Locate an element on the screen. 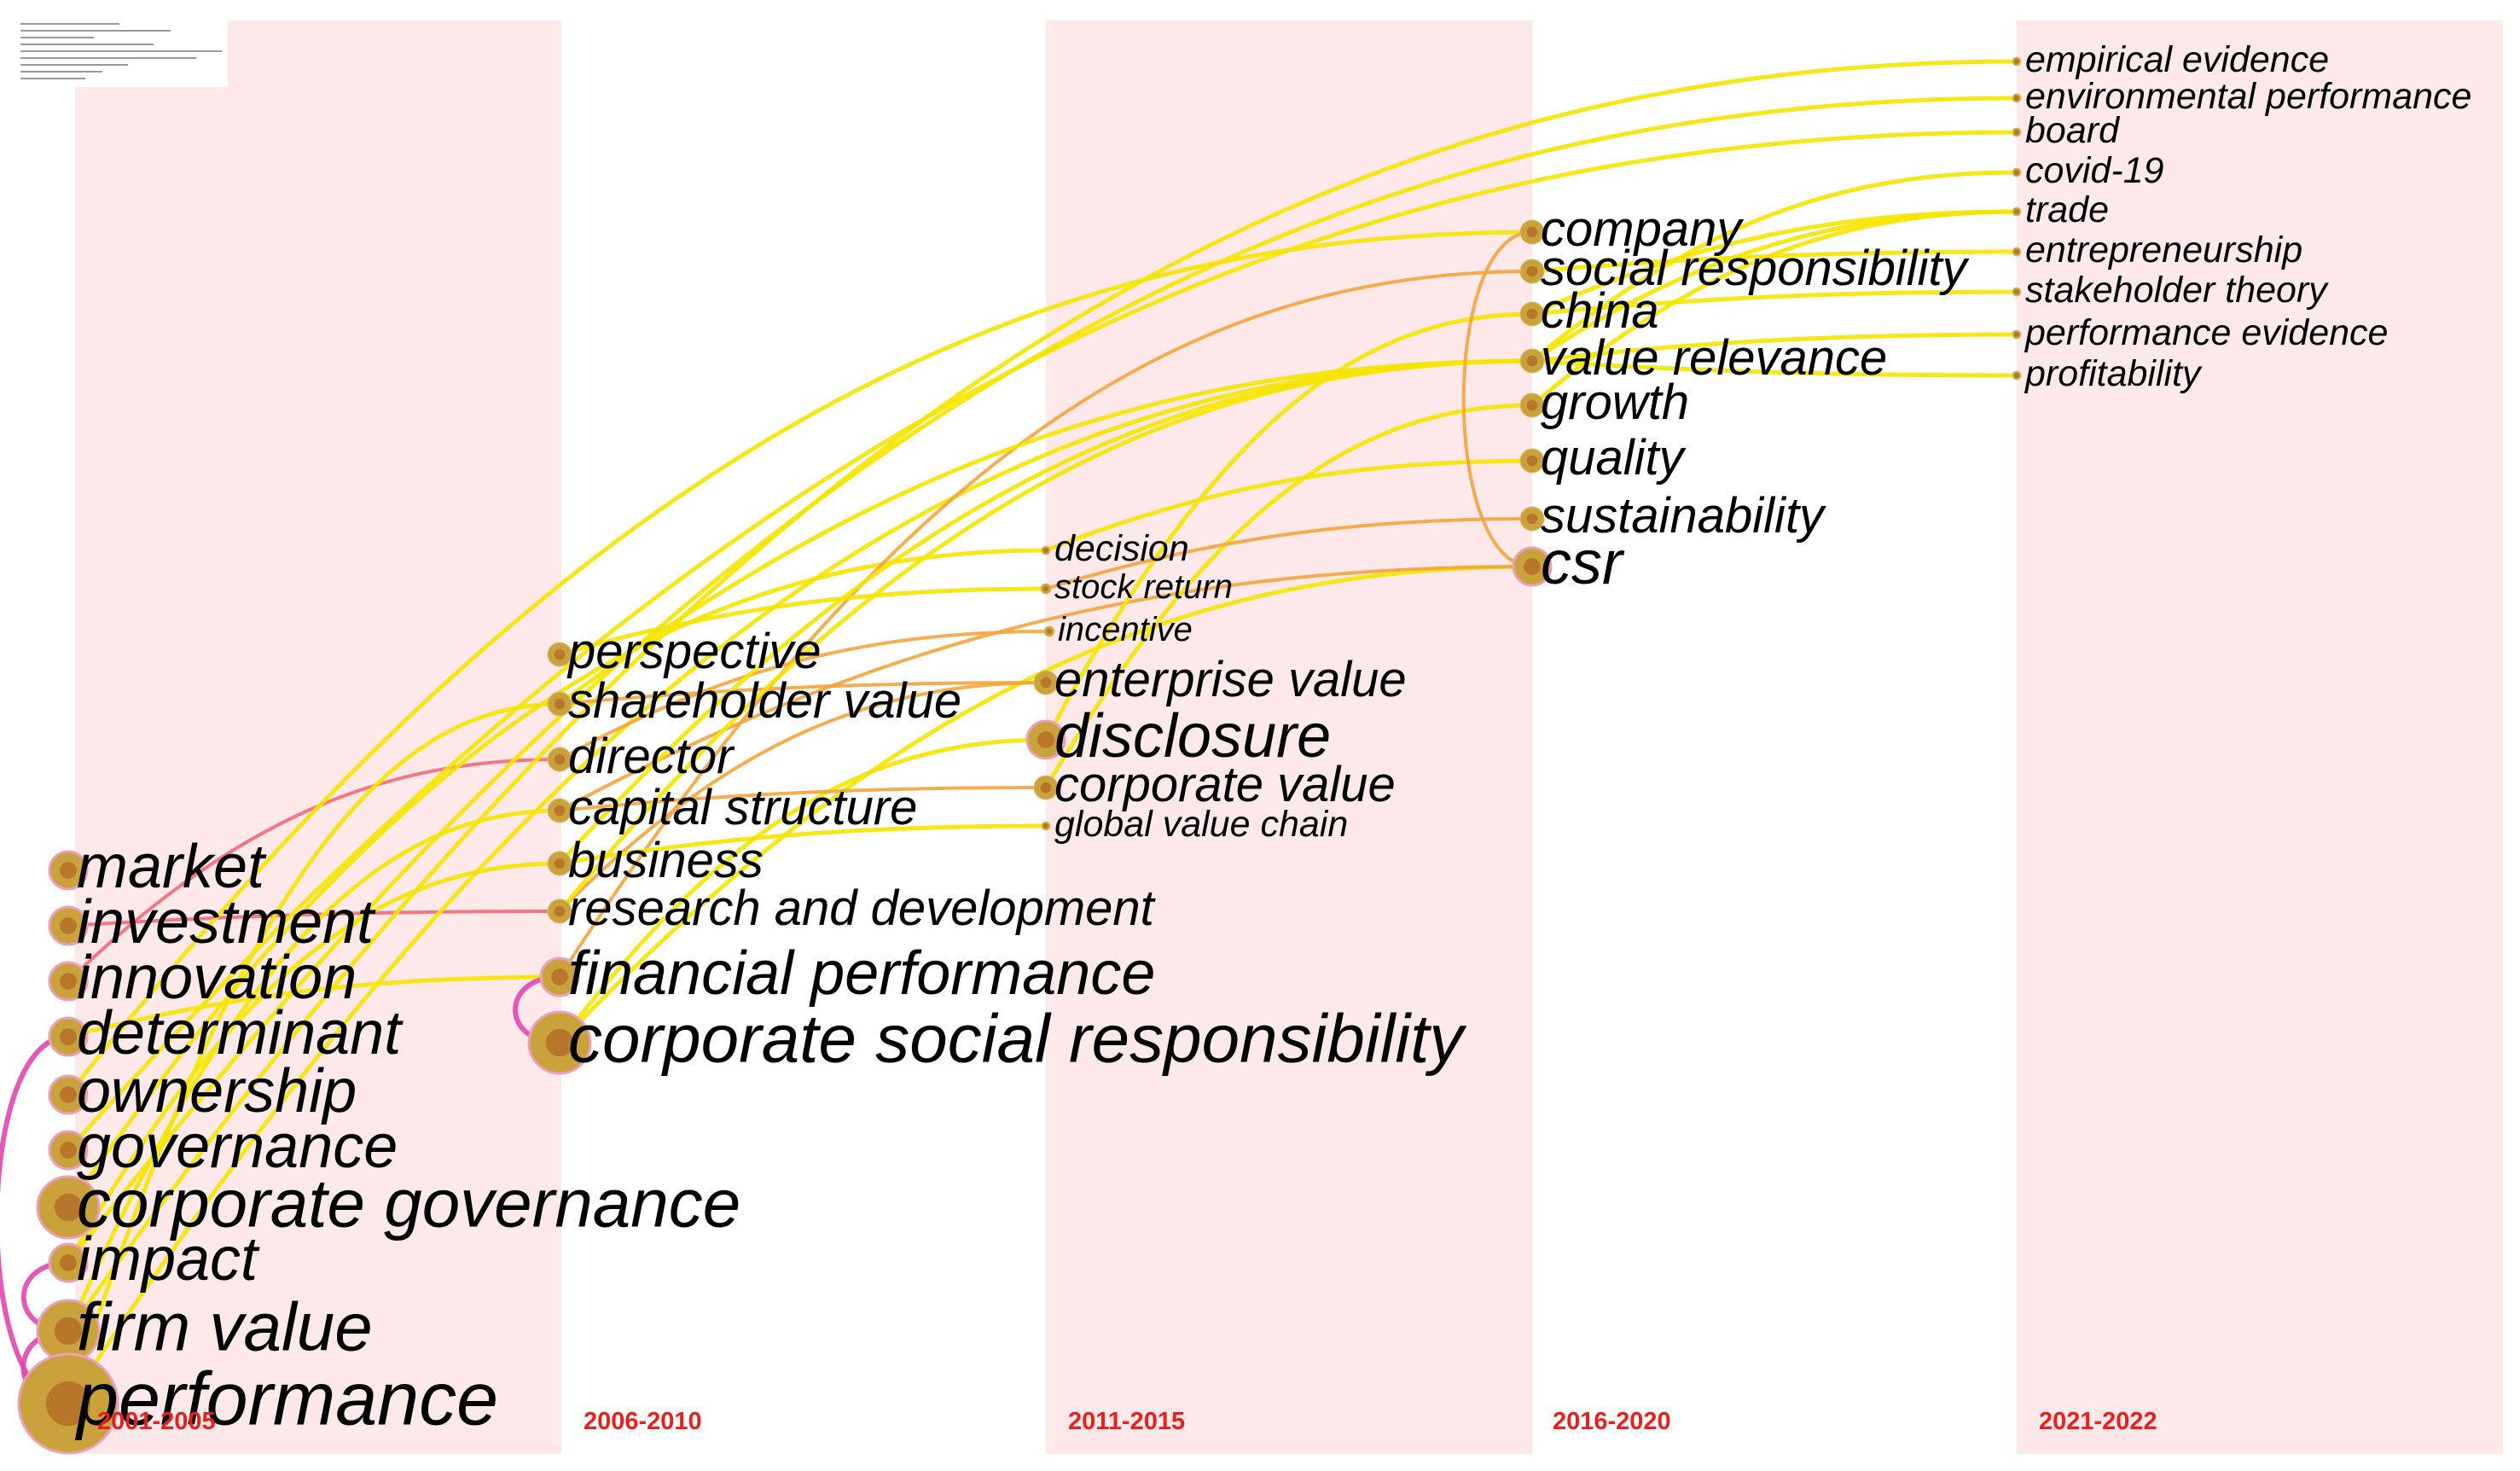  keyword-label-firm-value: firm value is located at coordinates (225, 1326).